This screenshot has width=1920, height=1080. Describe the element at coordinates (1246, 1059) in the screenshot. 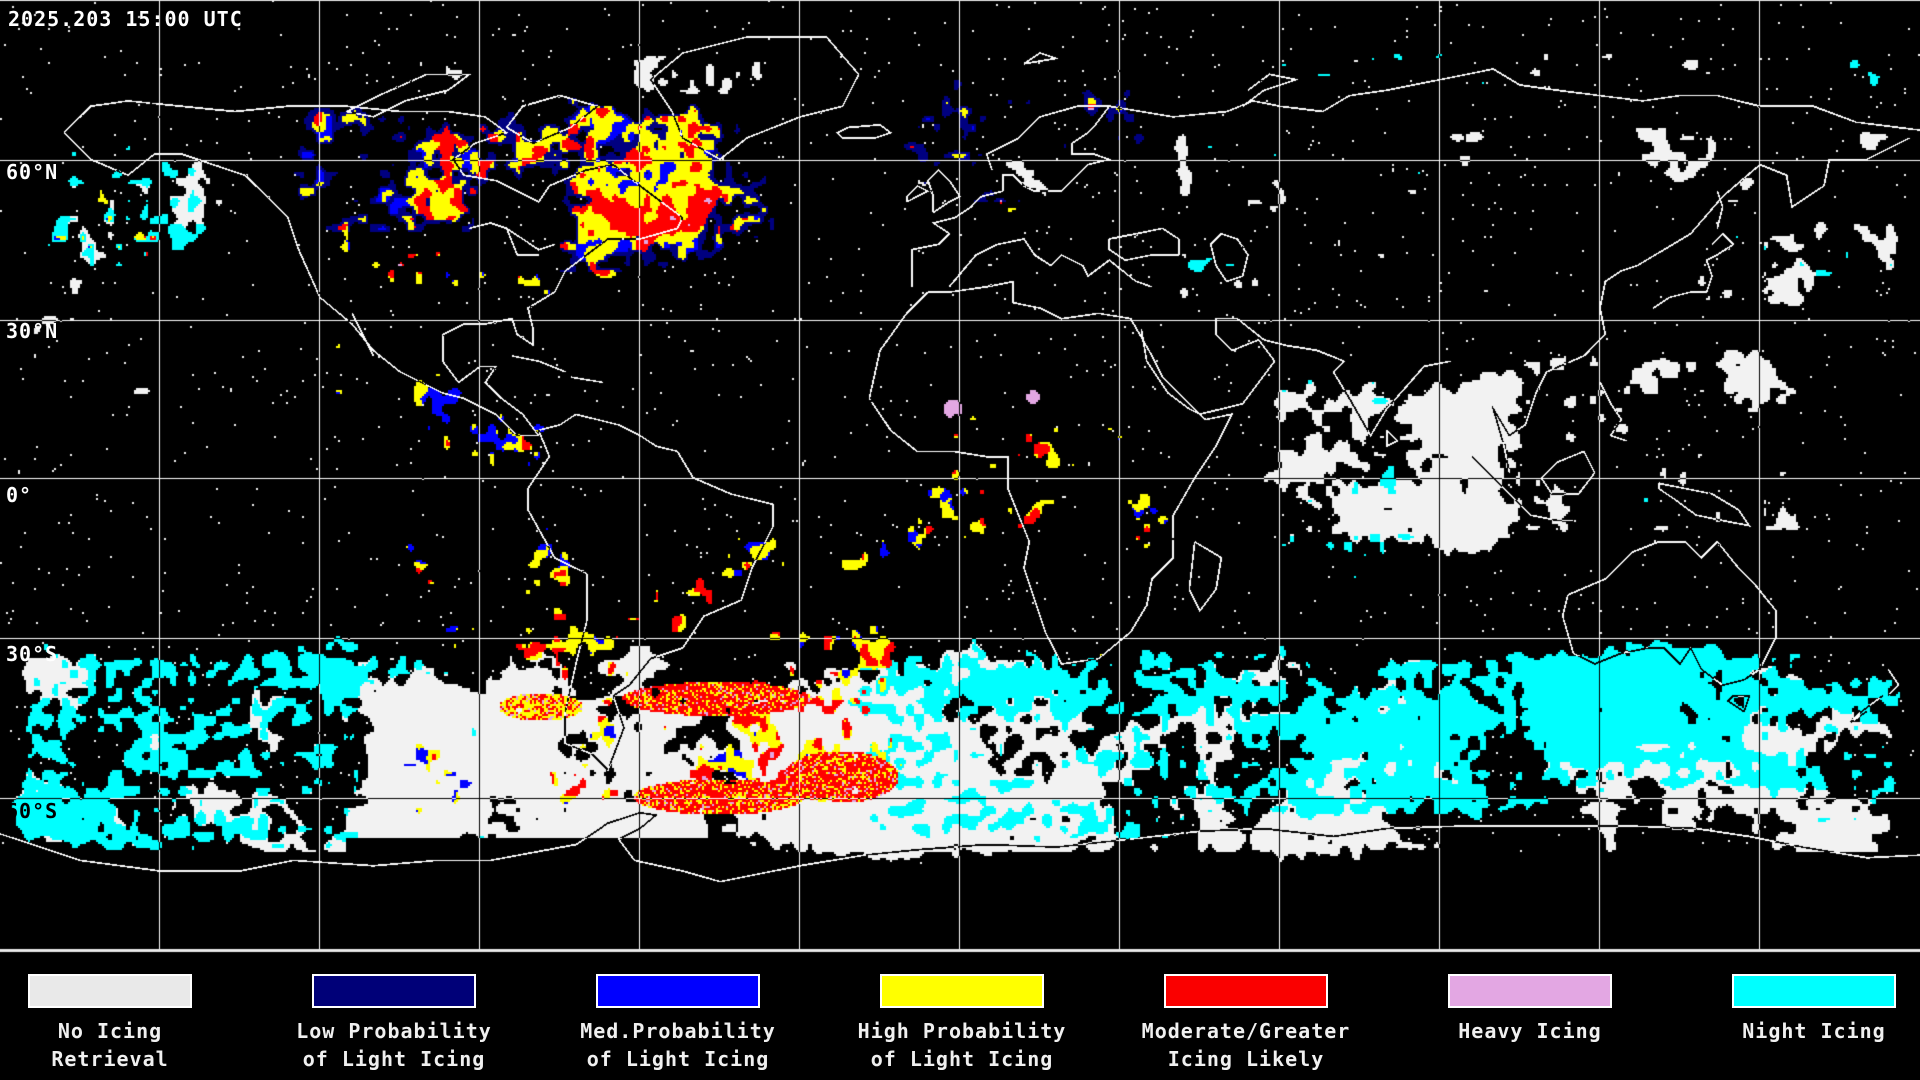

I see `legend-label-line2: Icing Likely` at that location.